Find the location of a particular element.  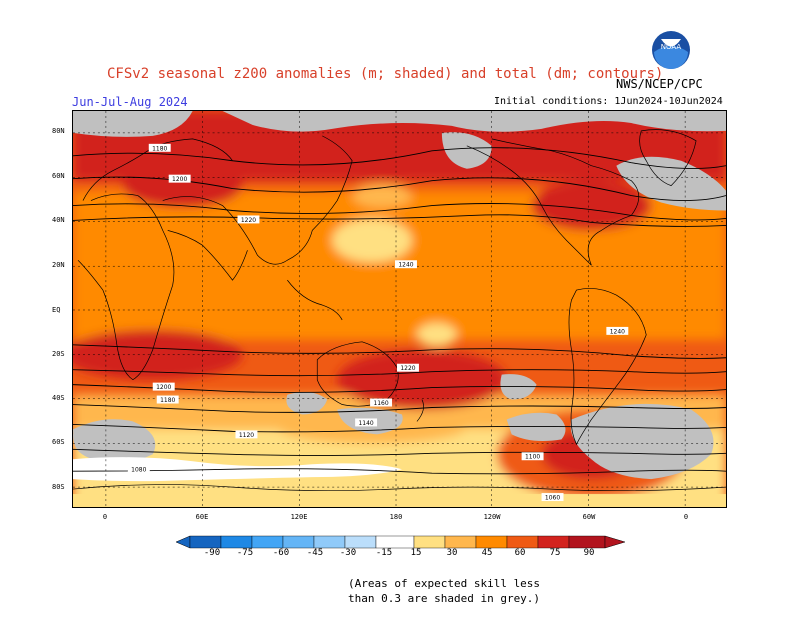

shade-n-pacific-yellow is located at coordinates (382, 195).